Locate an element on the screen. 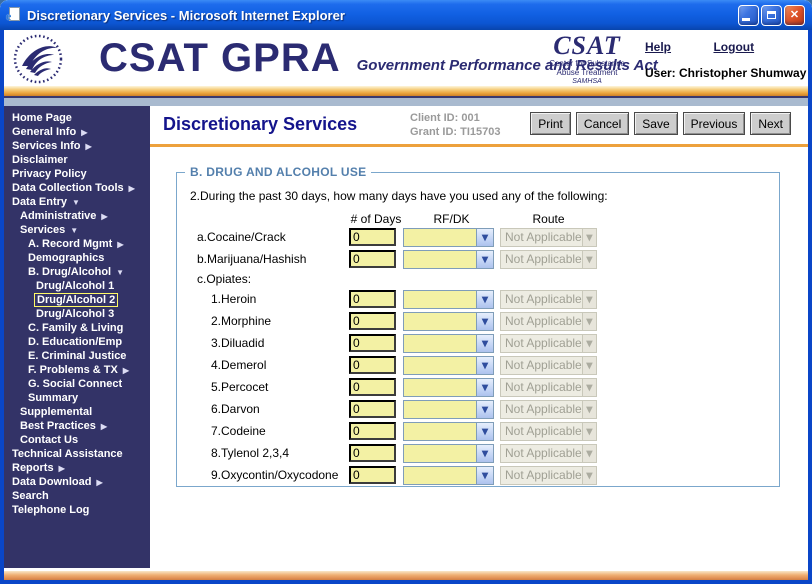 Image resolution: width=812 pixels, height=584 pixels. row-label: 7.Codeine is located at coordinates (238, 431).